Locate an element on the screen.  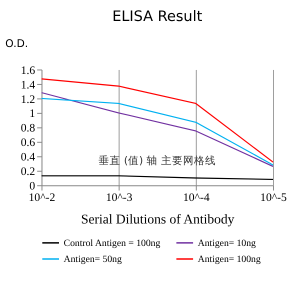
x-tick-label: 10^-2 is located at coordinates (42, 197).